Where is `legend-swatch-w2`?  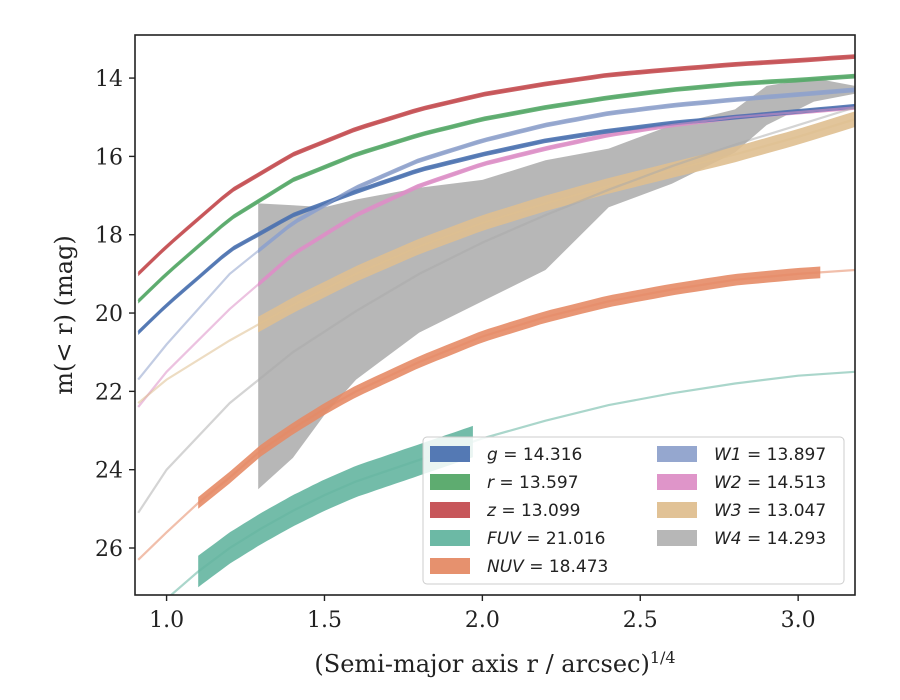 legend-swatch-w2 is located at coordinates (677, 482).